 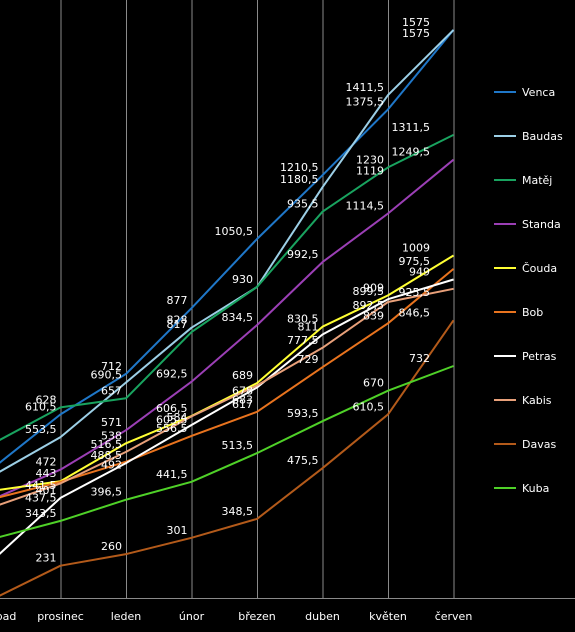 What do you see at coordinates (111, 366) in the screenshot?
I see `data-label: 712` at bounding box center [111, 366].